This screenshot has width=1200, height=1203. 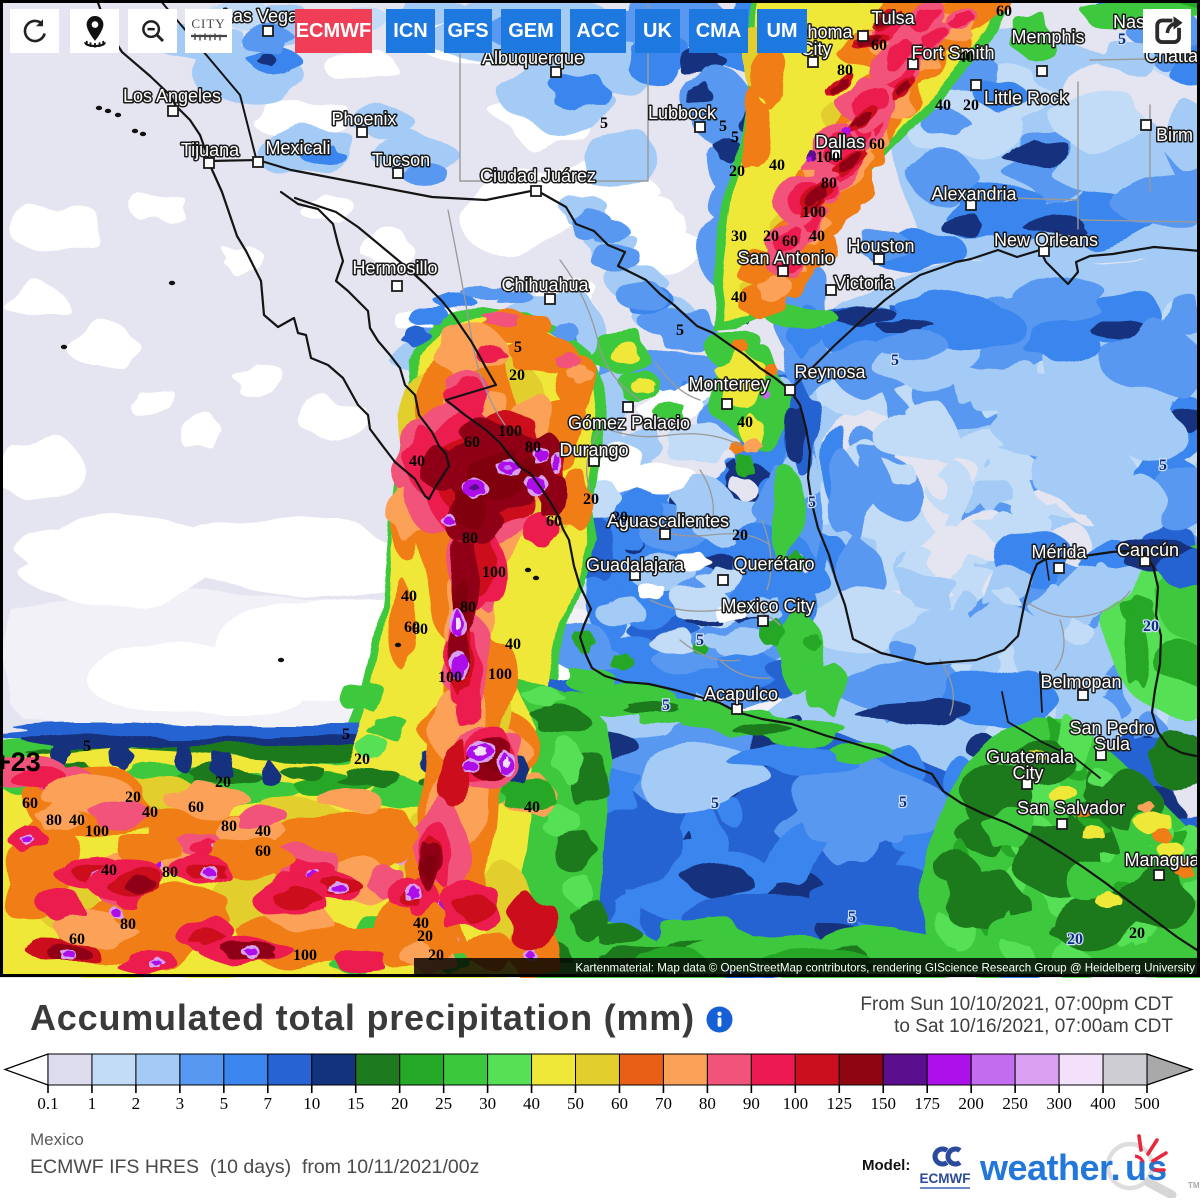 I want to click on svg-text: Mexico City, so click(x=767, y=606).